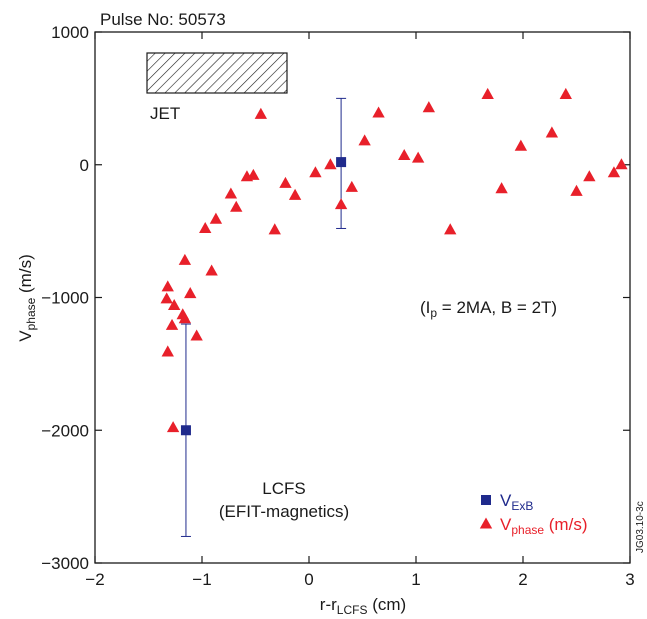 The height and width of the screenshot is (619, 647). I want to click on y-axis-label: Vphase (m/s), so click(27, 297).